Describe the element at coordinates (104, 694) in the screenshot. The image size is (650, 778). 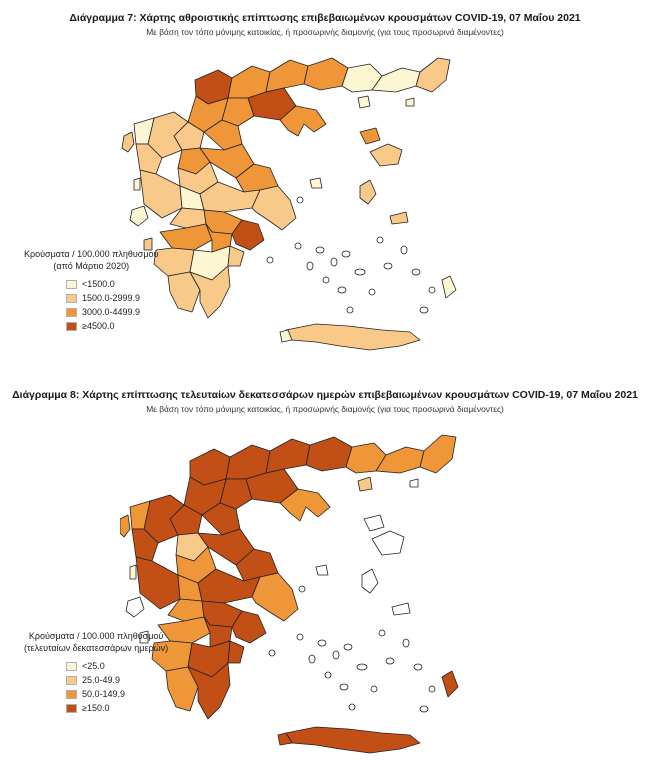
I see `legend-label: 50.0-149.9` at that location.